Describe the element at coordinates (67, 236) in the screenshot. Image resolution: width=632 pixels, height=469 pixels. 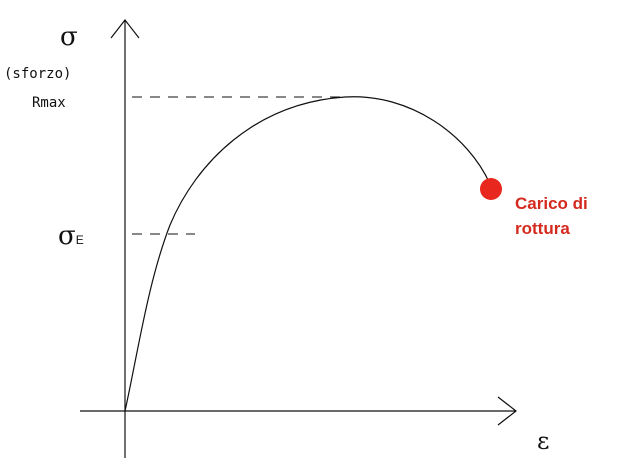
I see `sigma-e-symbol: σ` at that location.